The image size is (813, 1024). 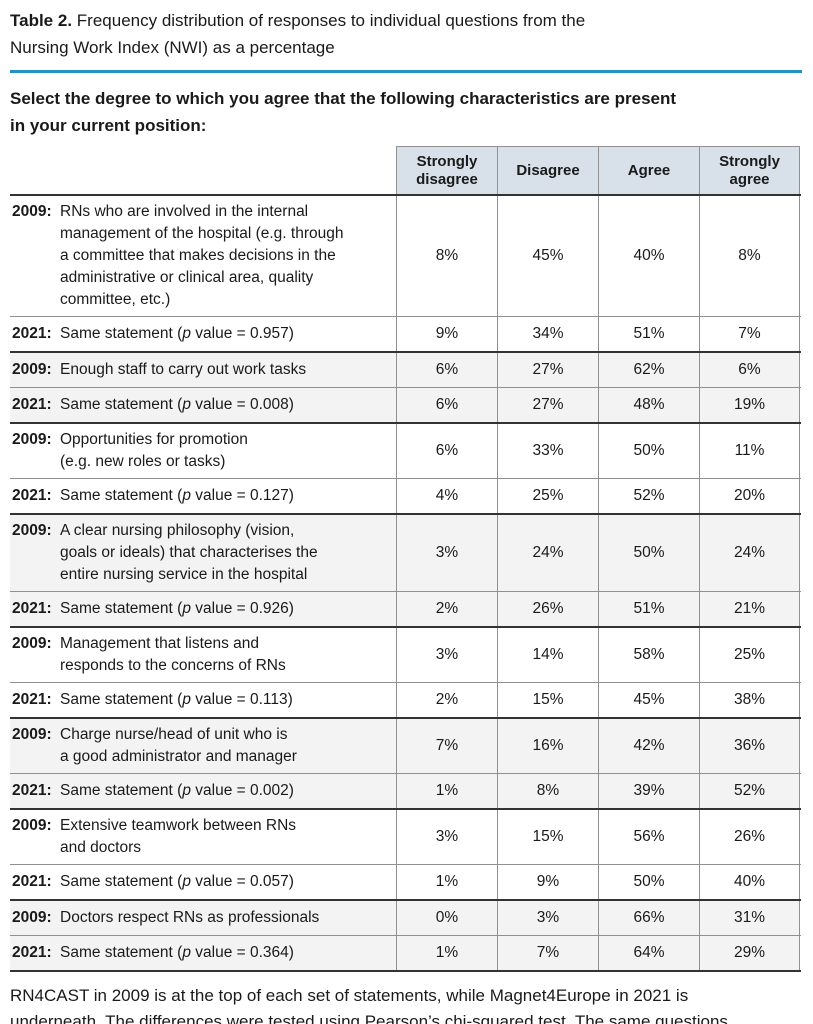 What do you see at coordinates (749, 496) in the screenshot?
I see `value-cell: 20%` at bounding box center [749, 496].